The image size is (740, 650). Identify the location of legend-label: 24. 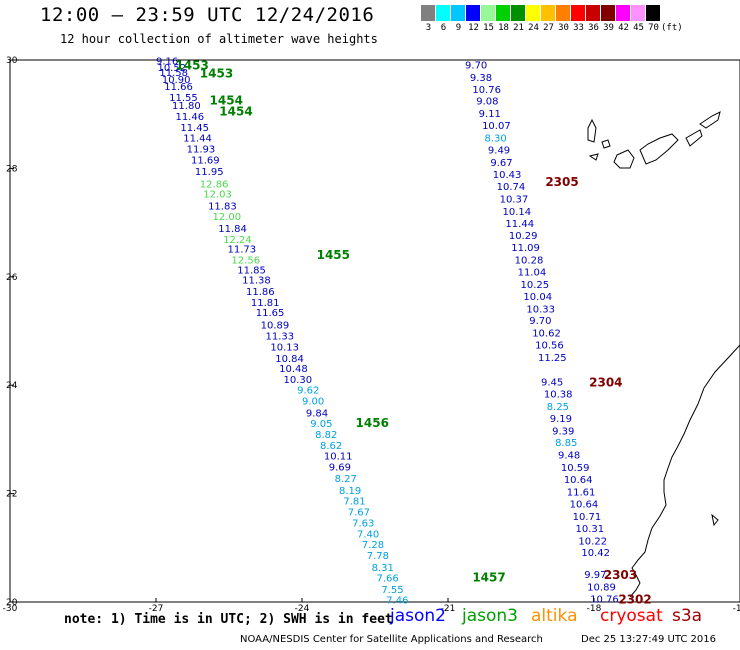
(533, 28).